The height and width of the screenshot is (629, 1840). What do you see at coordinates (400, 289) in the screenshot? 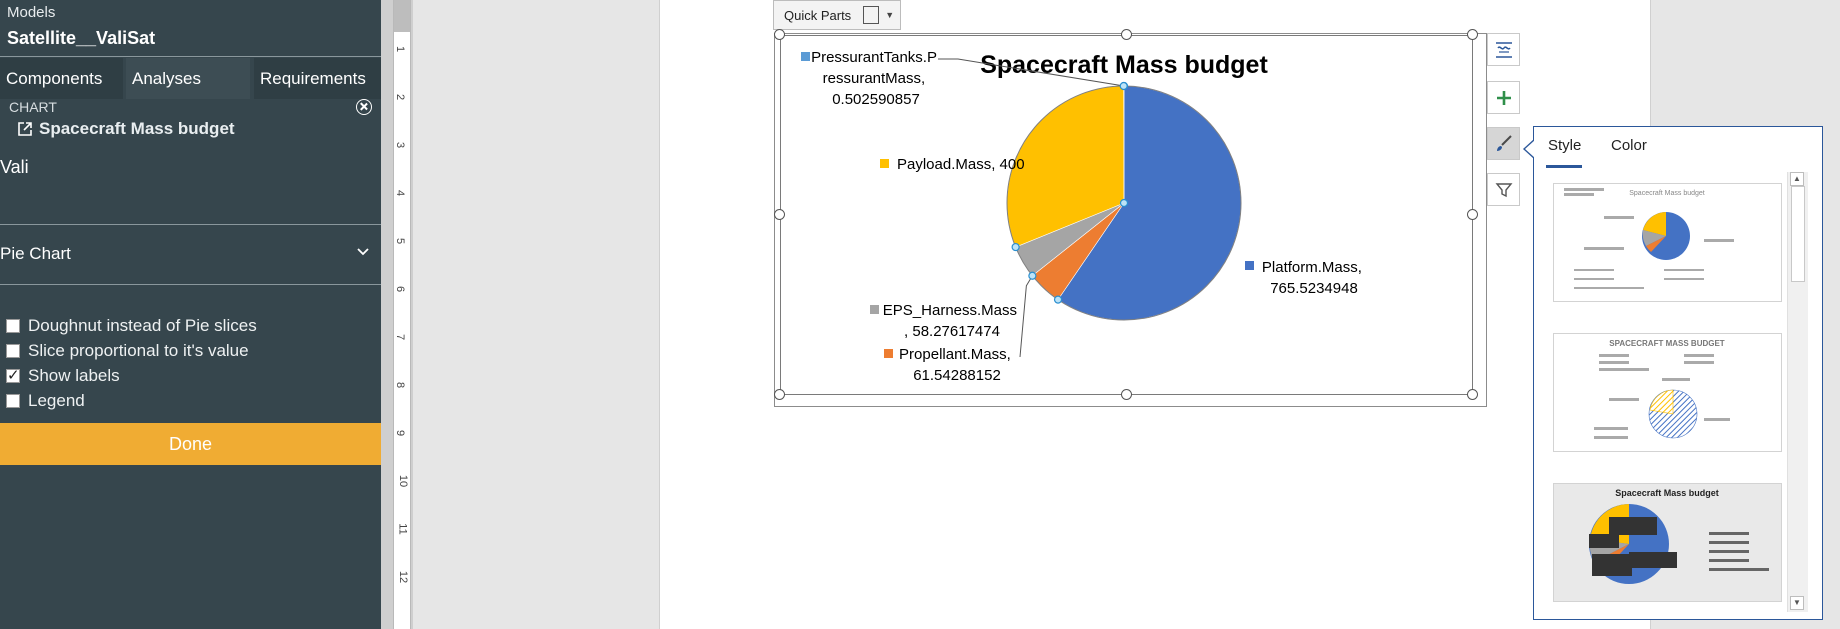
I see `ruler-number: 6` at bounding box center [400, 289].